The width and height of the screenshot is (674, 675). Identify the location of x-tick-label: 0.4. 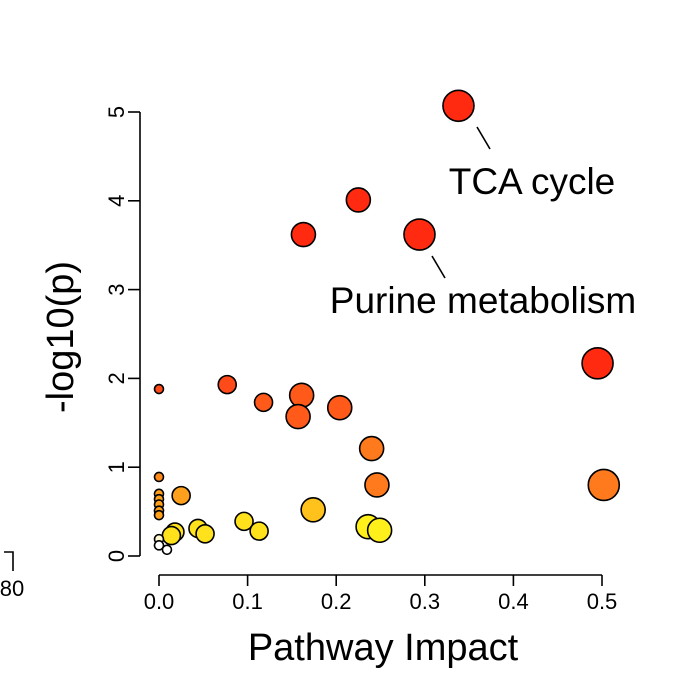
(513, 601).